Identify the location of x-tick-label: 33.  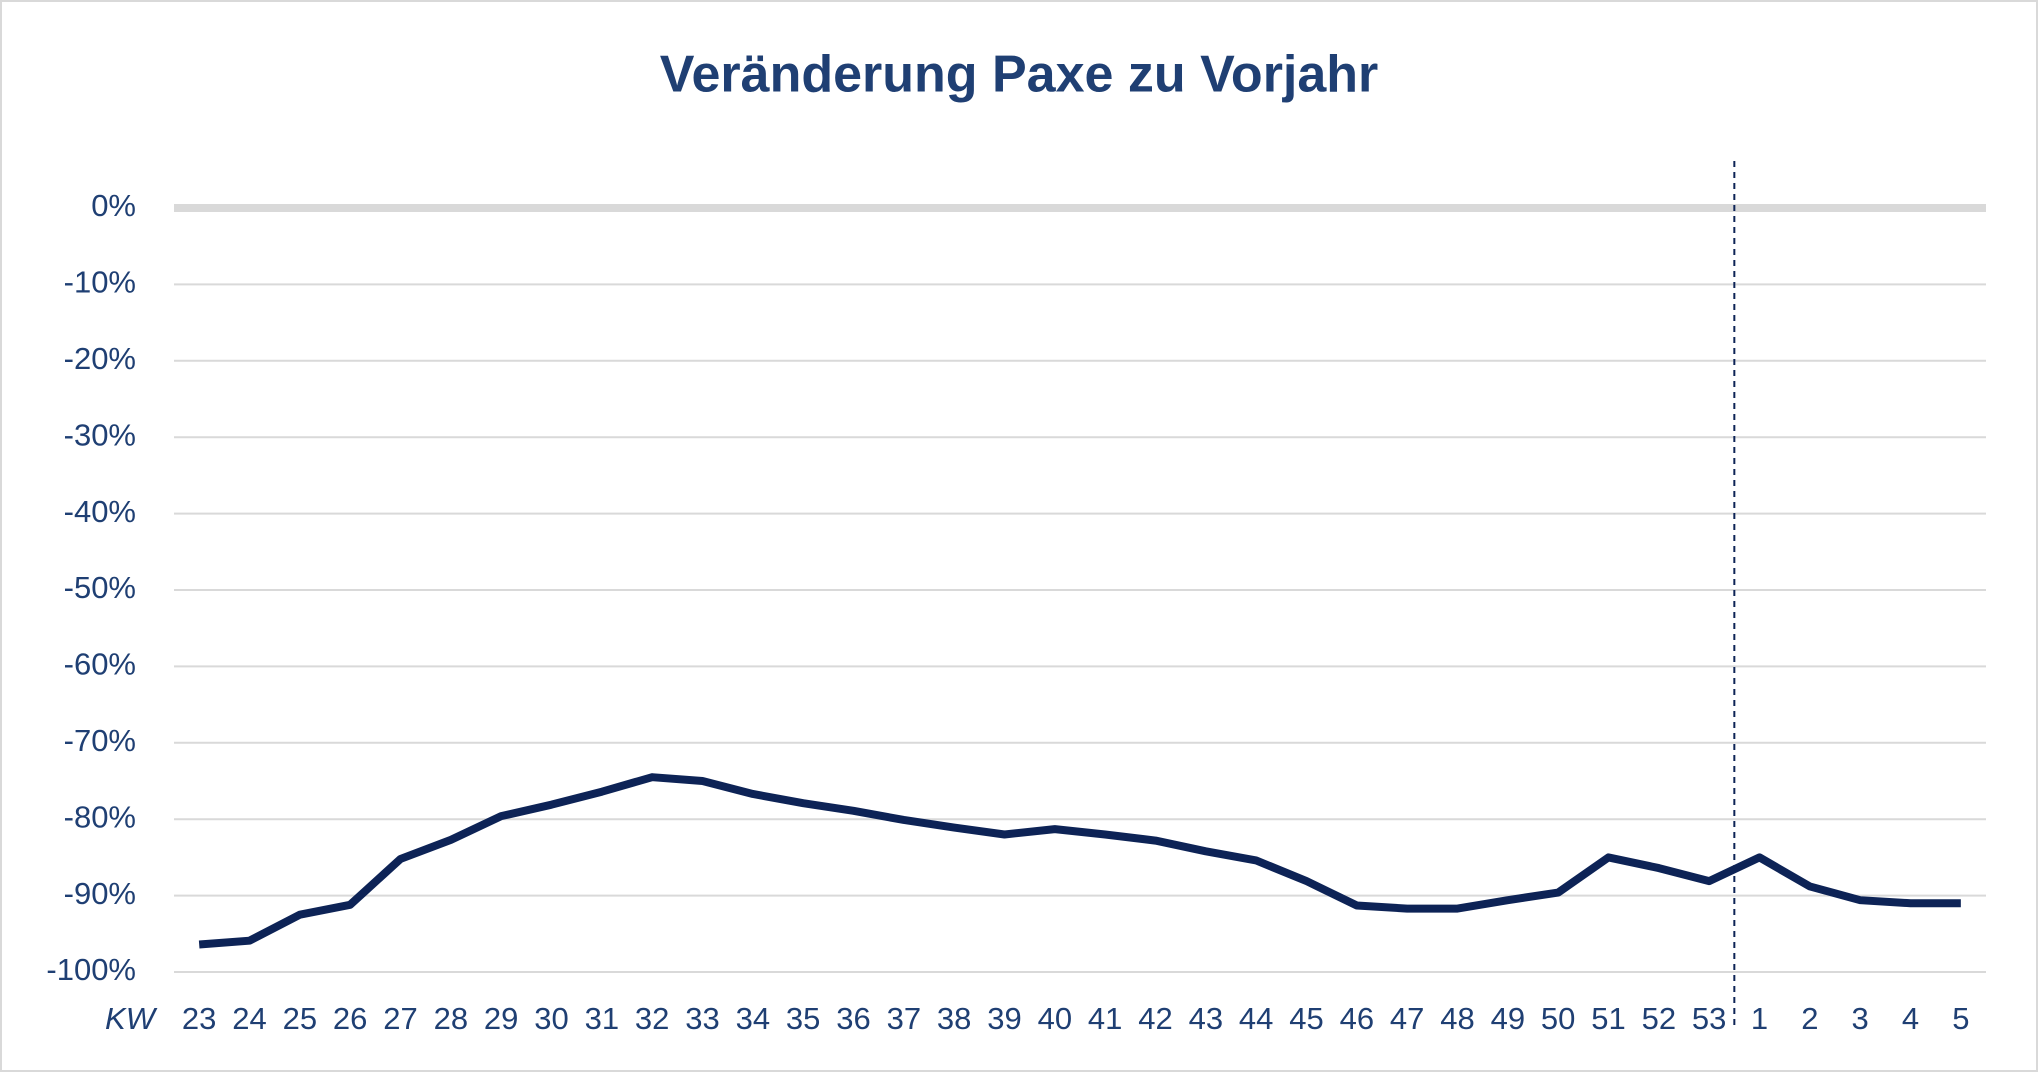
(702, 1018).